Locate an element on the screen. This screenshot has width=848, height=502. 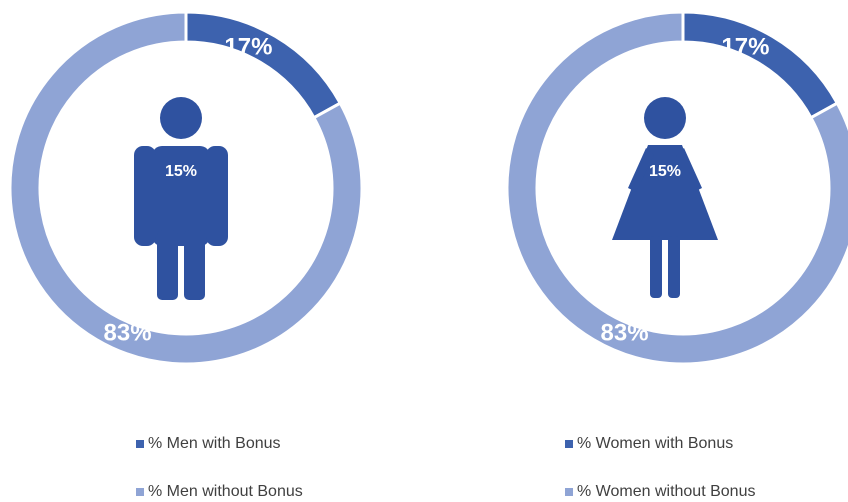
legend-label: % Men with Bonus is located at coordinates (214, 443).